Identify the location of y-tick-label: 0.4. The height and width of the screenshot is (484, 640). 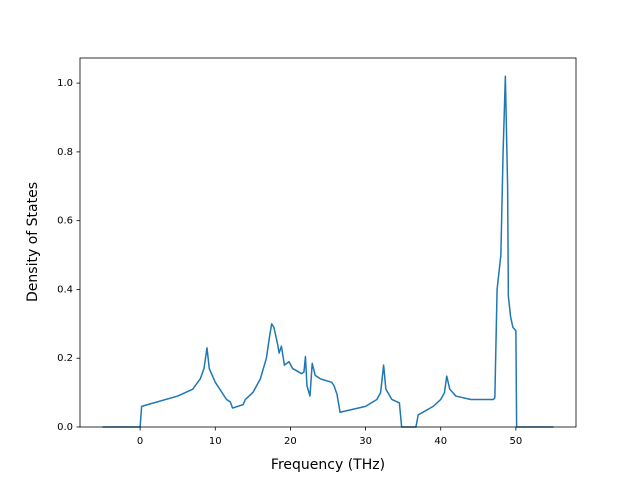
(65, 289).